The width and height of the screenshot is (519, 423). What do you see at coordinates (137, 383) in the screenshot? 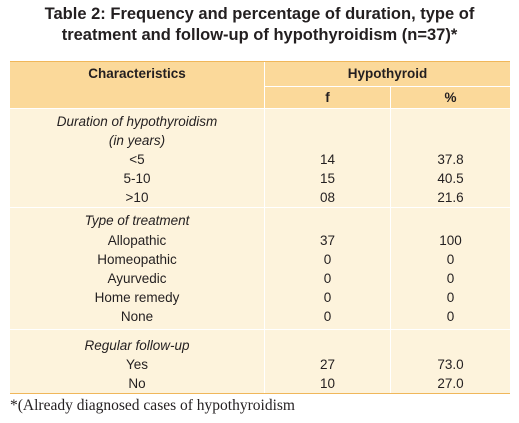
I see `row-label: No` at bounding box center [137, 383].